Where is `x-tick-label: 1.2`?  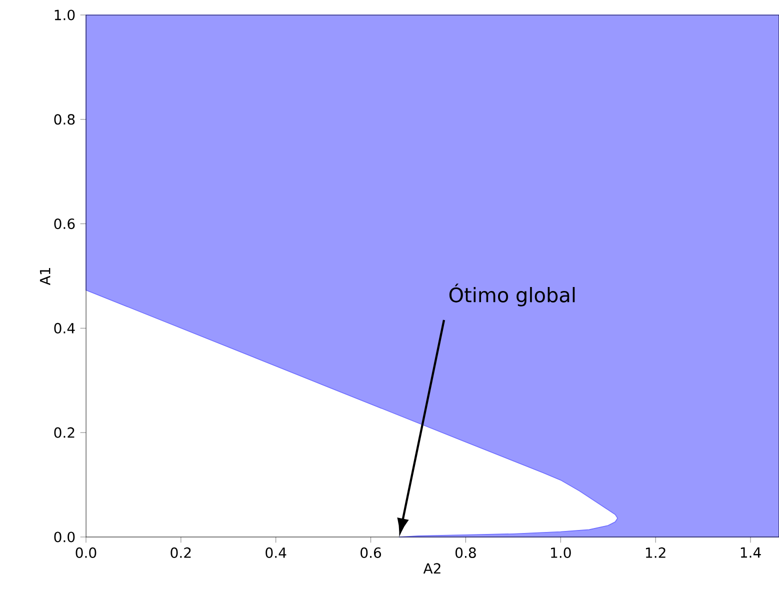 x-tick-label: 1.2 is located at coordinates (656, 552).